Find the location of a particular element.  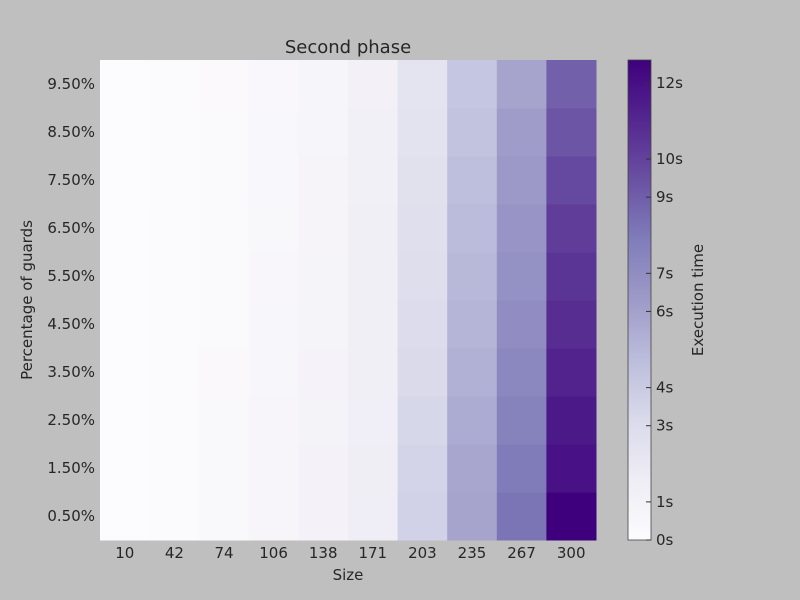

x-tick-label: 138 is located at coordinates (323, 553).